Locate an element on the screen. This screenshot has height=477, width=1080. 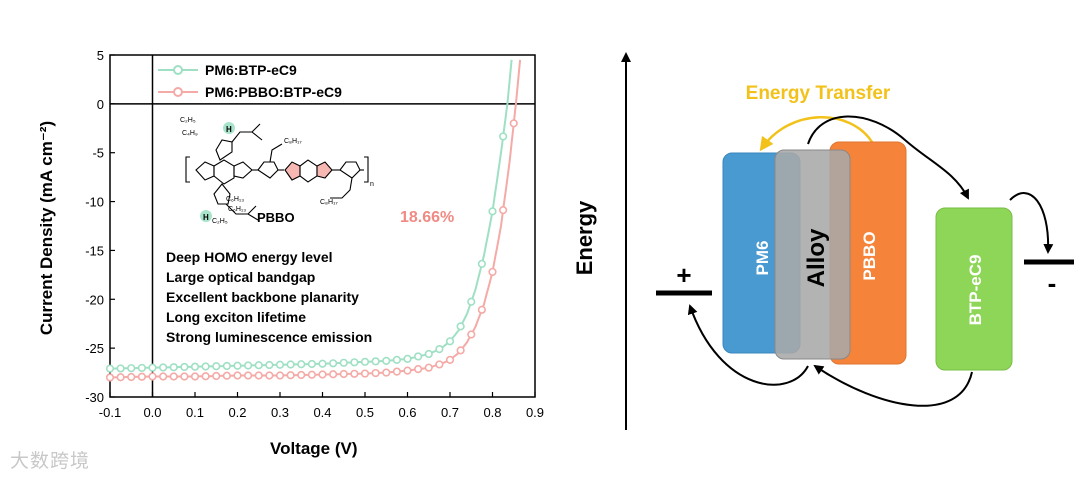
oxazole-left is located at coordinates (292, 171).